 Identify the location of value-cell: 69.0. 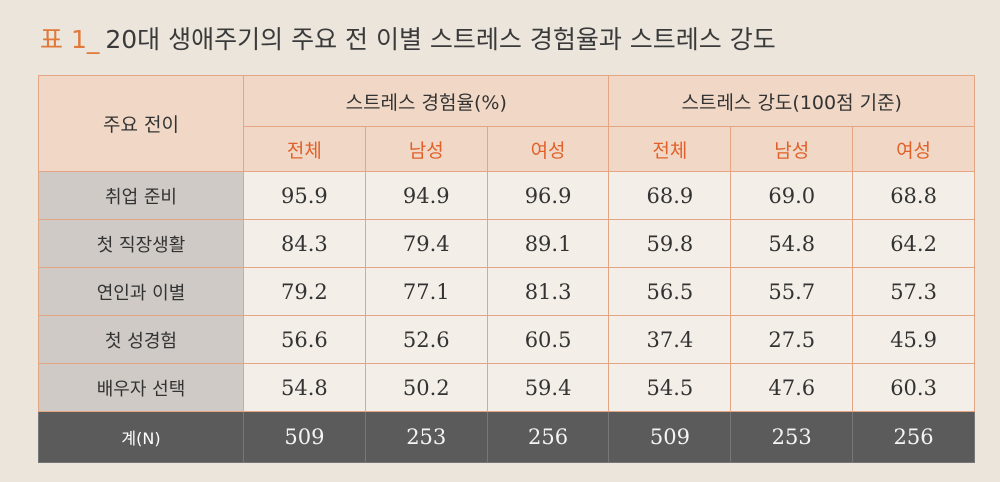
(792, 195).